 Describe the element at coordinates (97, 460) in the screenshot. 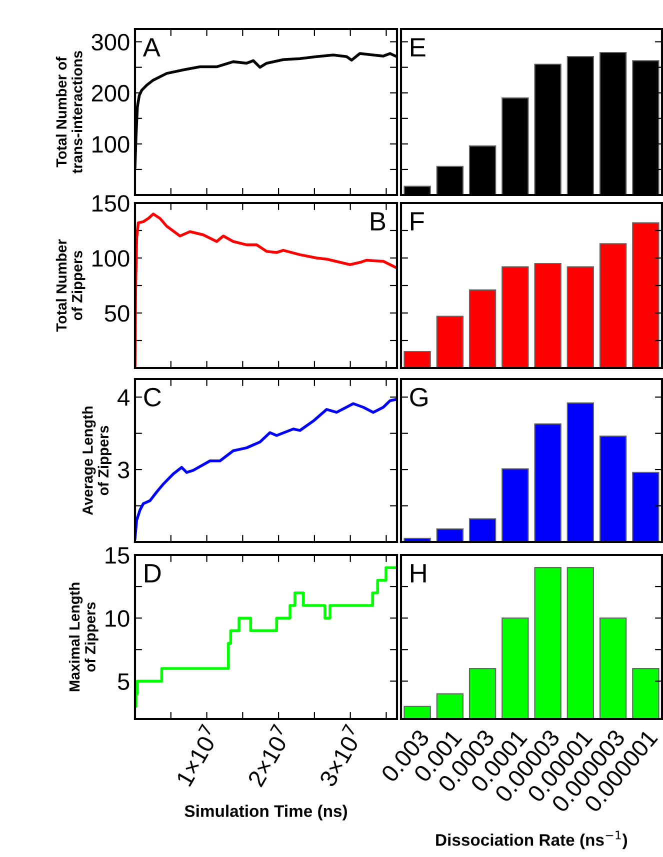

I see `y-axis-title: Average Length of Zippers` at that location.